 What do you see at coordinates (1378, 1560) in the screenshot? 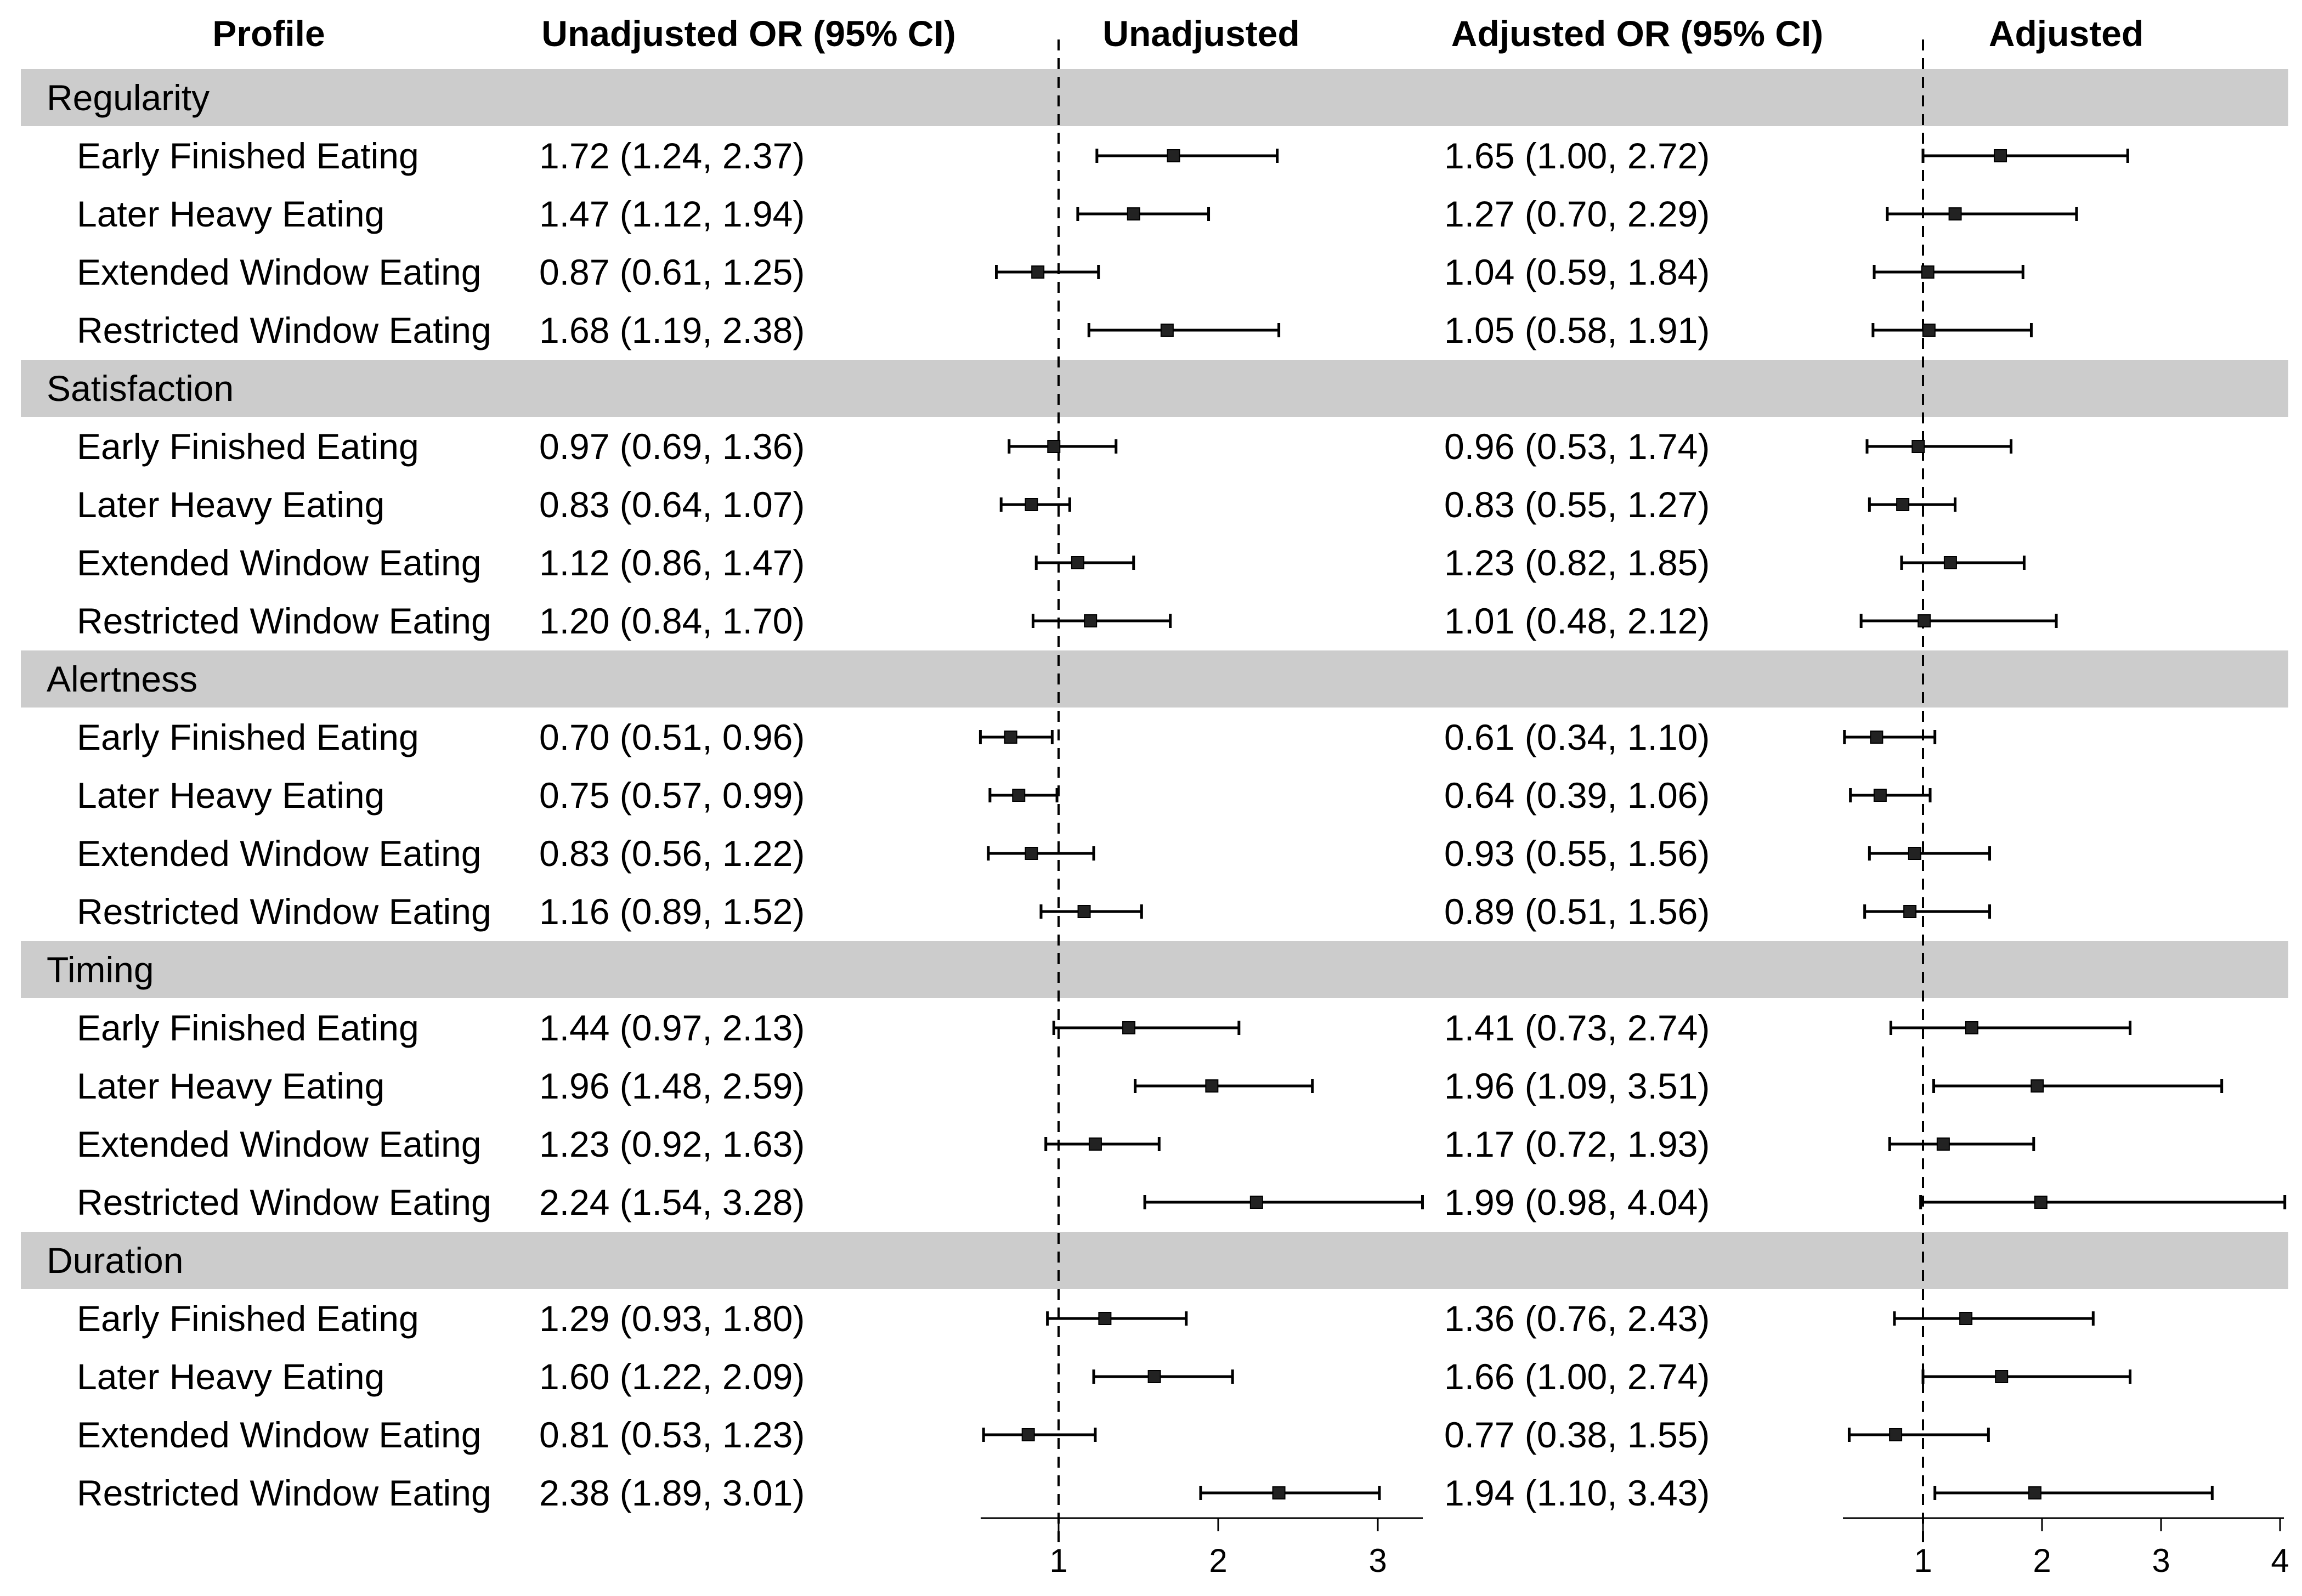
I see `x-tick-label: 3` at bounding box center [1378, 1560].